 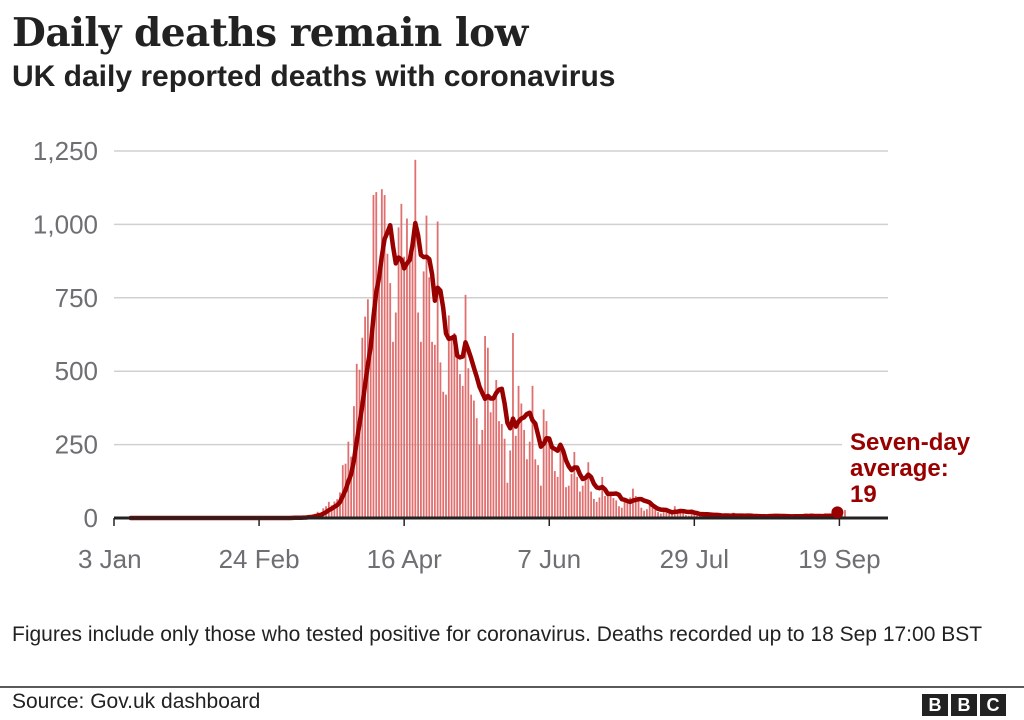 What do you see at coordinates (76, 298) in the screenshot?
I see `y-tick-label: 750` at bounding box center [76, 298].